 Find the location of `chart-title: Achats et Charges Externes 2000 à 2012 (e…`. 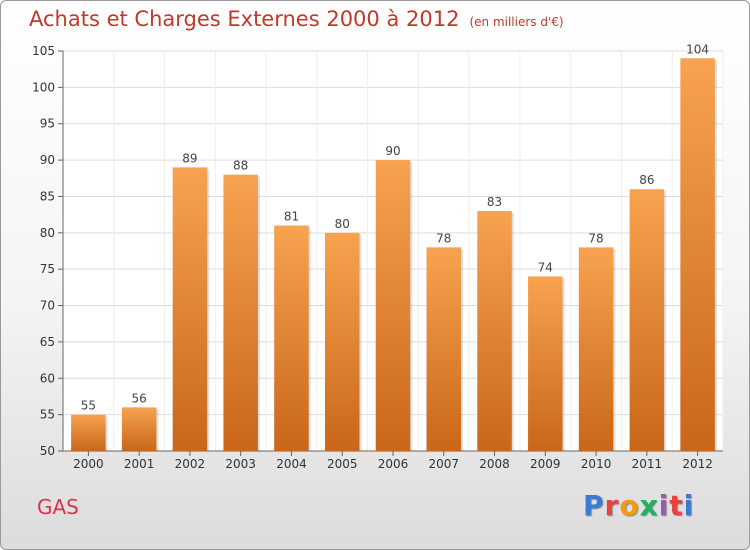

chart-title: Achats et Charges Externes 2000 à 2012 (e… is located at coordinates (296, 19).